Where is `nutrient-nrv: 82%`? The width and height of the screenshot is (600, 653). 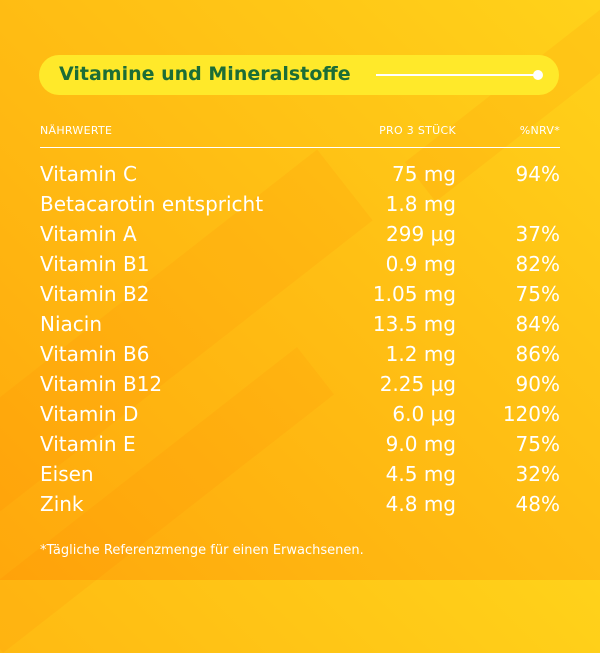 nutrient-nrv: 82% is located at coordinates (537, 264).